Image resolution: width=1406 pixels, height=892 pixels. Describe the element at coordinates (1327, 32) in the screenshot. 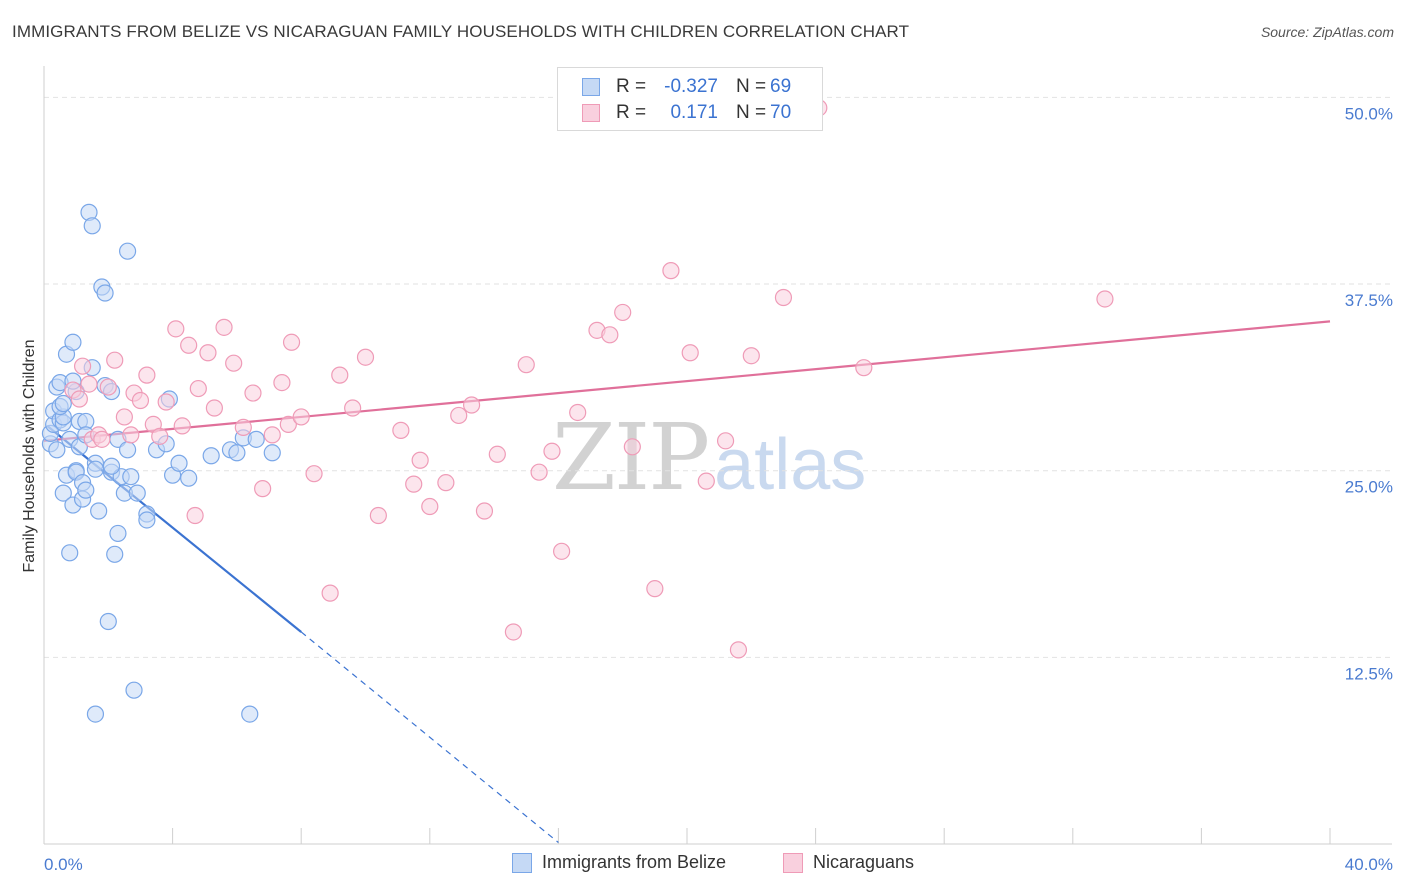

I see `source-credit: Source: ZipAtlas.com` at that location.